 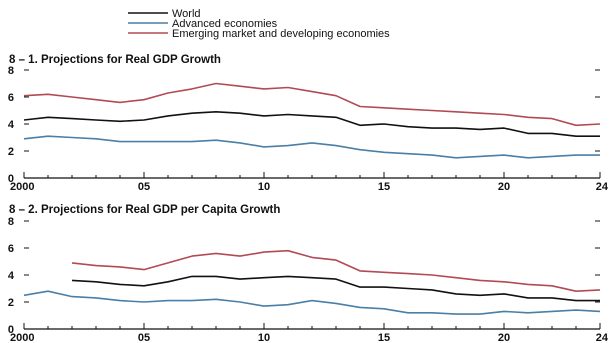 I want to click on panel-title-real-gdp-growth: 8 – 1. Projections for Real GDP Growth, so click(x=115, y=60).